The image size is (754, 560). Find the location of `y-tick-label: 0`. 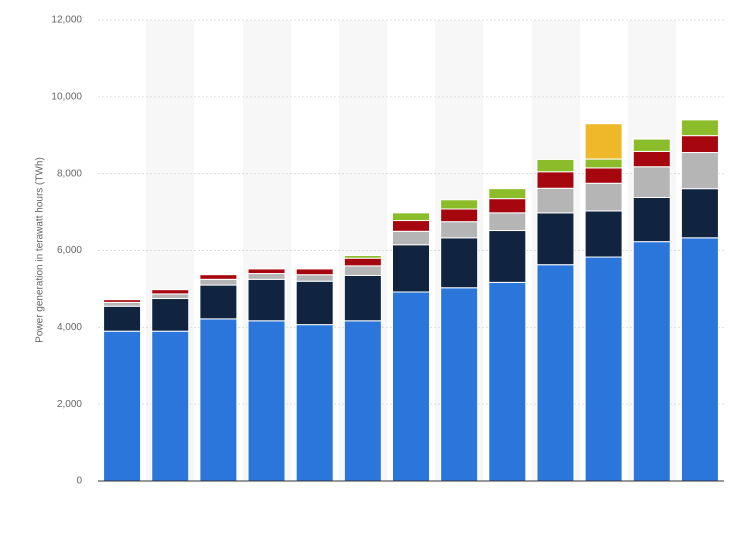

y-tick-label: 0 is located at coordinates (79, 481).